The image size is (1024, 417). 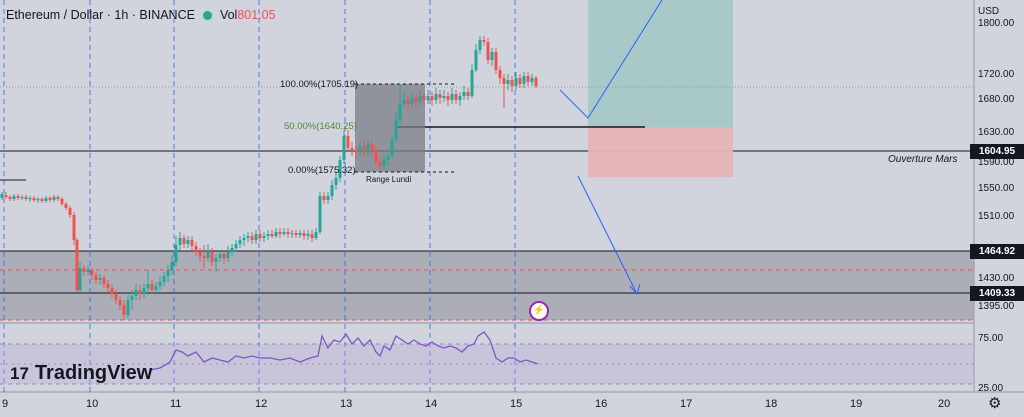 What do you see at coordinates (176, 404) in the screenshot?
I see `time-tick: 11` at bounding box center [176, 404].